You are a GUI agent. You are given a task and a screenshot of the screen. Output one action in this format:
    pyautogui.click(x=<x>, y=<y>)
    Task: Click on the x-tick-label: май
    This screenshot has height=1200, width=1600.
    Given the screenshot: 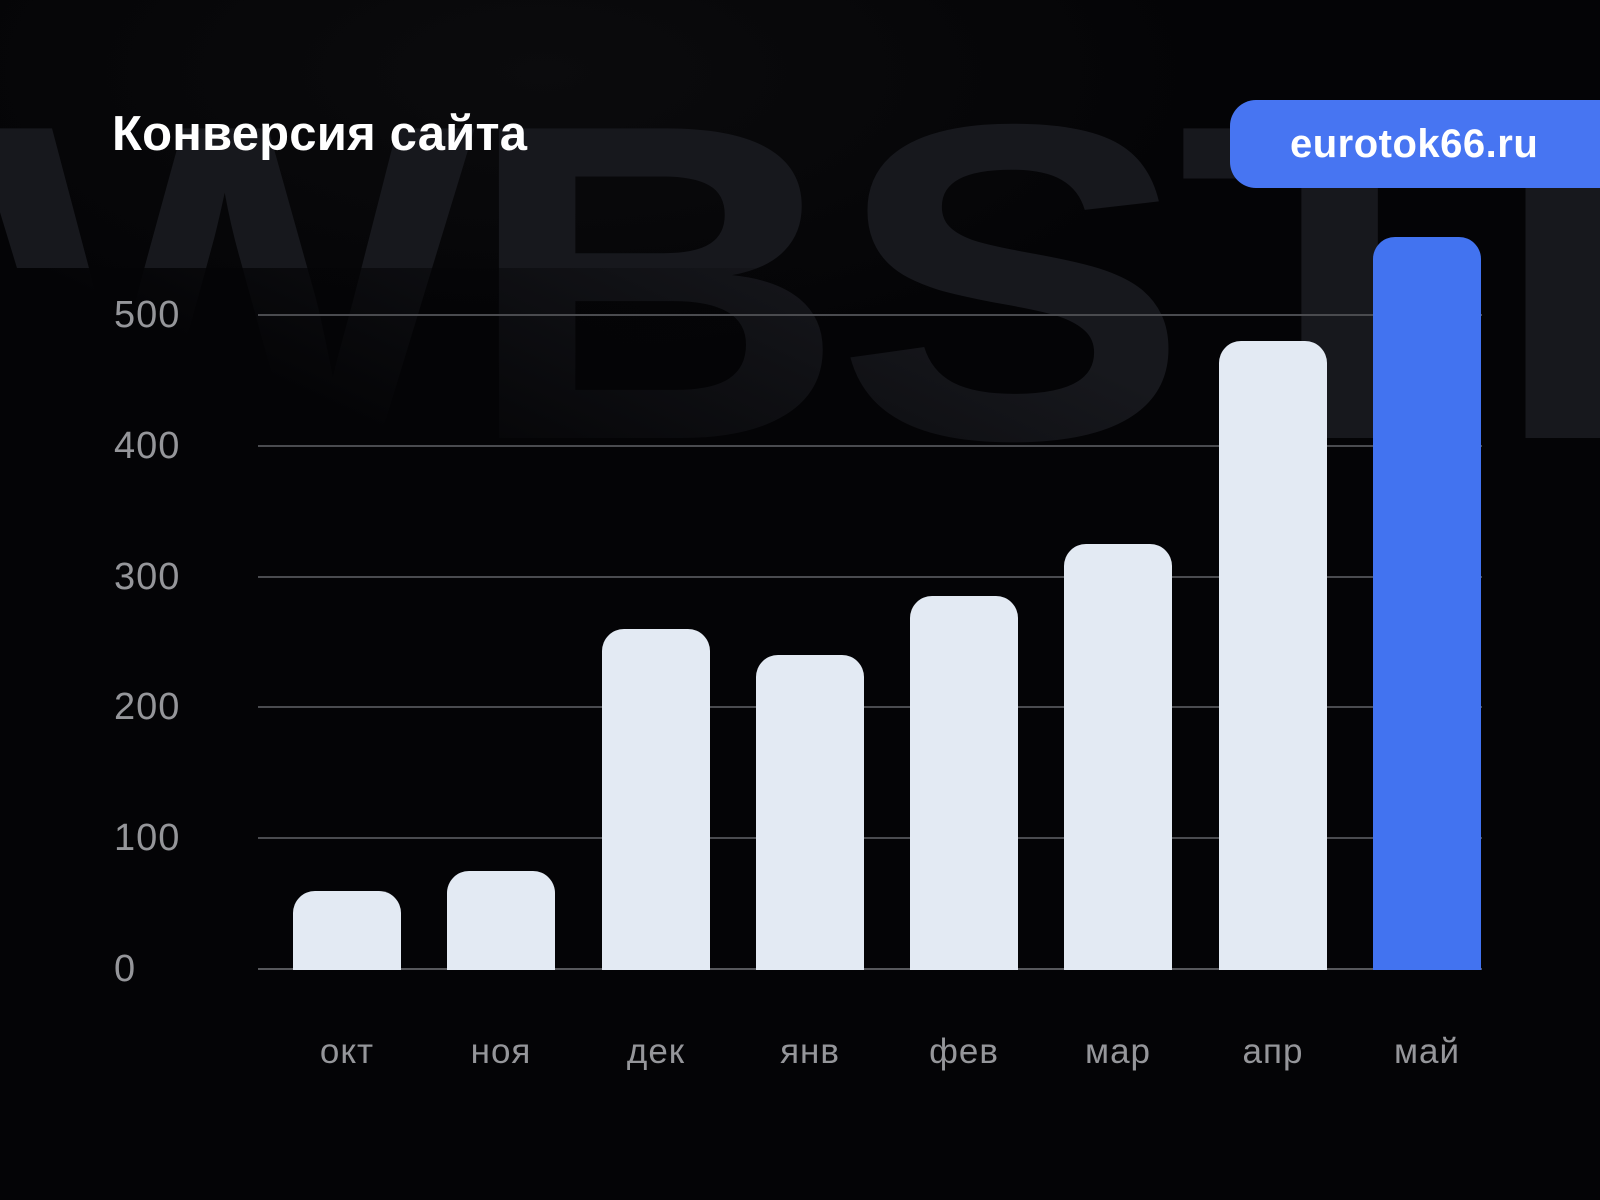 What is the action you would take?
    pyautogui.click(x=1427, y=1051)
    